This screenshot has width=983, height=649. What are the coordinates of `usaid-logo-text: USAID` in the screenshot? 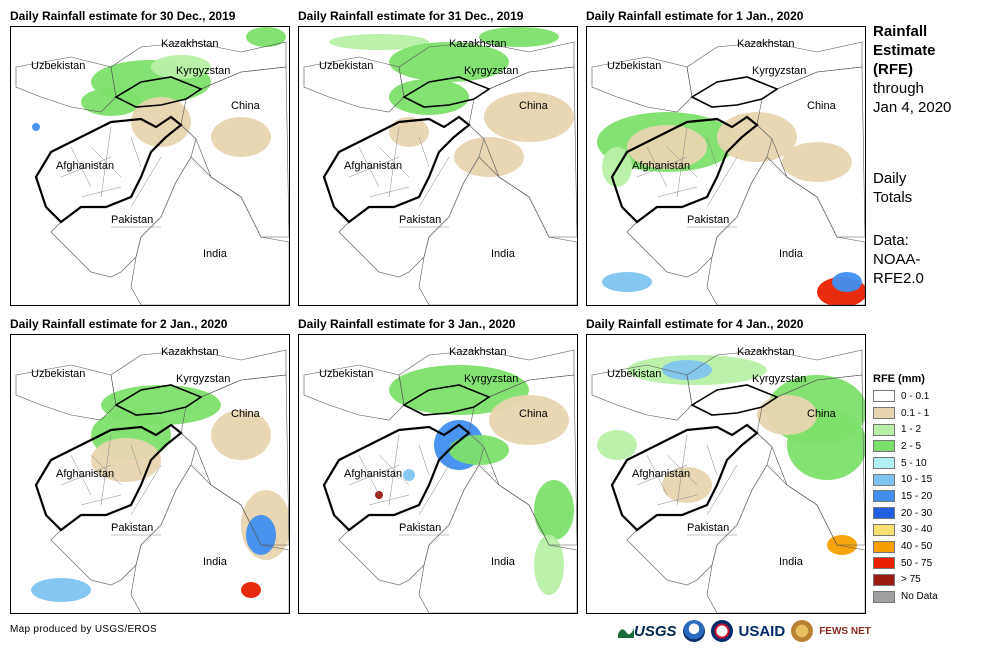 It's located at (762, 631).